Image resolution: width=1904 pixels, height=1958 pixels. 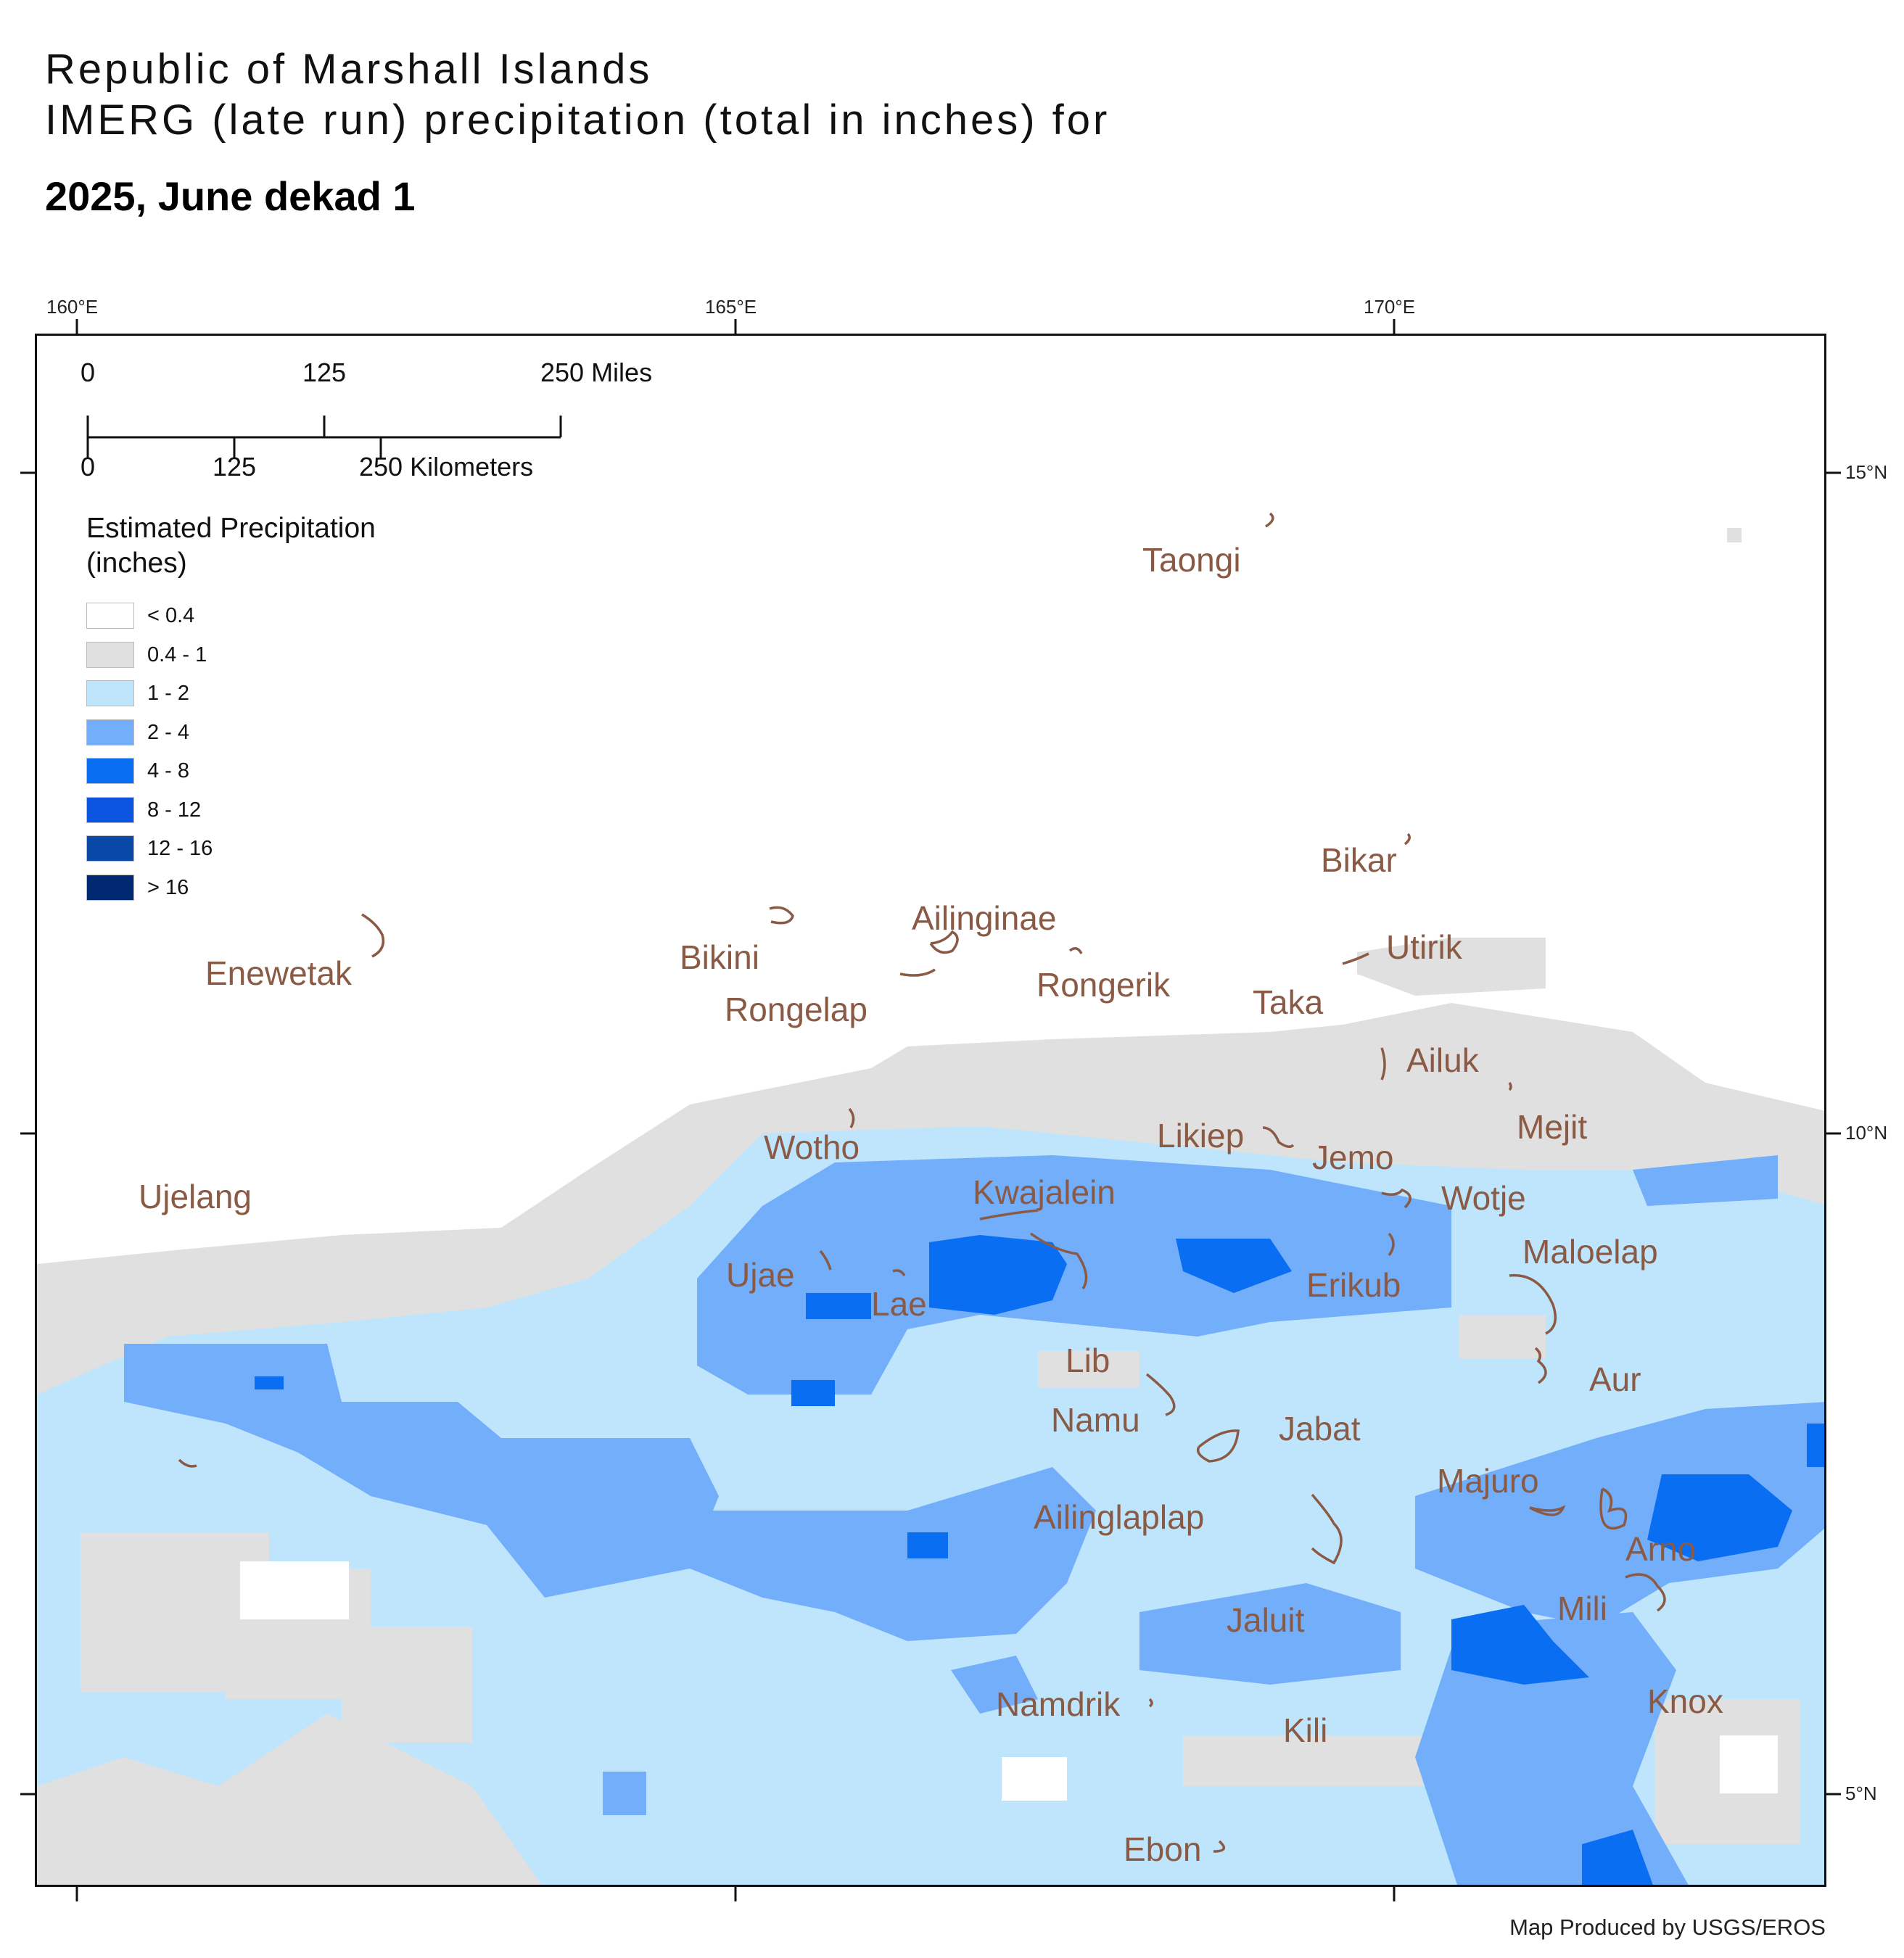 I want to click on lon-label-165: 165°E, so click(x=731, y=307).